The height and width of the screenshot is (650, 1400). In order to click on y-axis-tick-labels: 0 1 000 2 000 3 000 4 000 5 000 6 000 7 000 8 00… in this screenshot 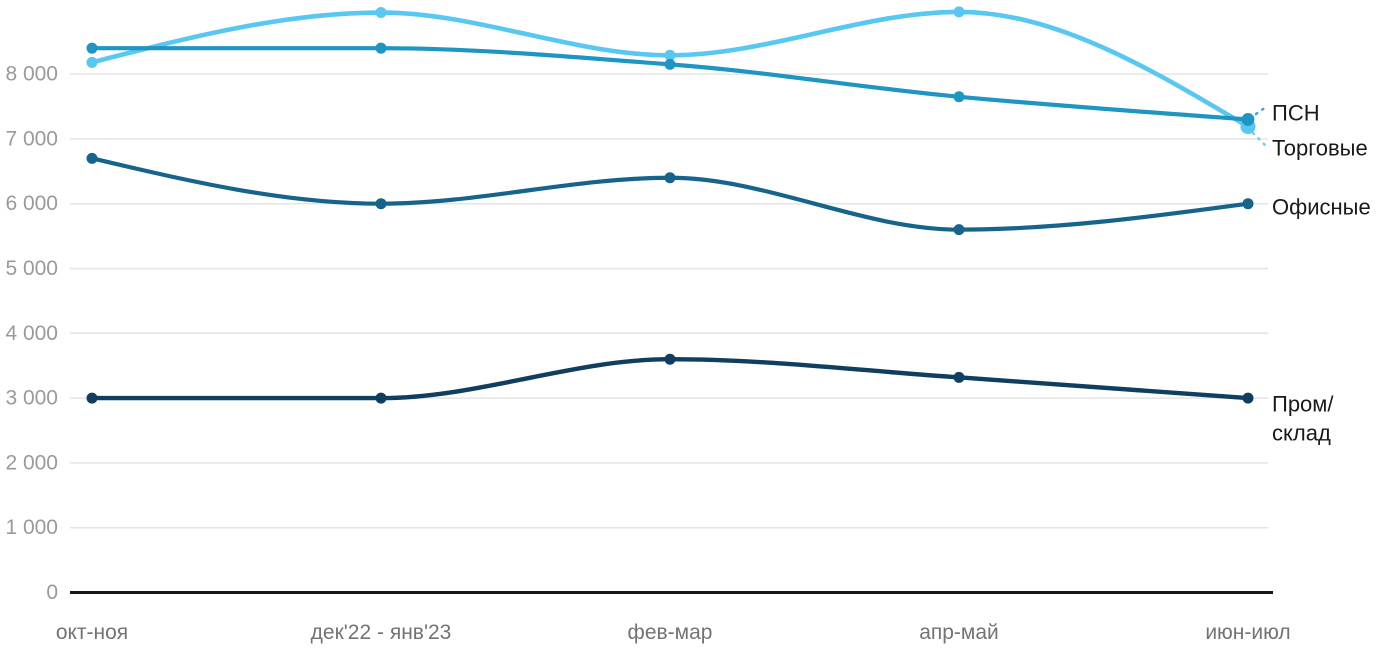, I will do `click(31, 333)`.